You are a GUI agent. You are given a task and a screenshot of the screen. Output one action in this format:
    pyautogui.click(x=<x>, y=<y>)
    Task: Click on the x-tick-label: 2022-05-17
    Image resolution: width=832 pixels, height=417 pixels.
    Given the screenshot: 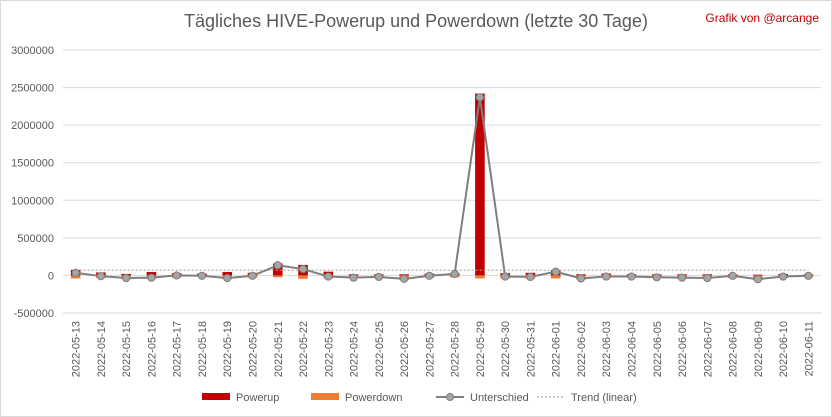 What is the action you would take?
    pyautogui.click(x=178, y=349)
    